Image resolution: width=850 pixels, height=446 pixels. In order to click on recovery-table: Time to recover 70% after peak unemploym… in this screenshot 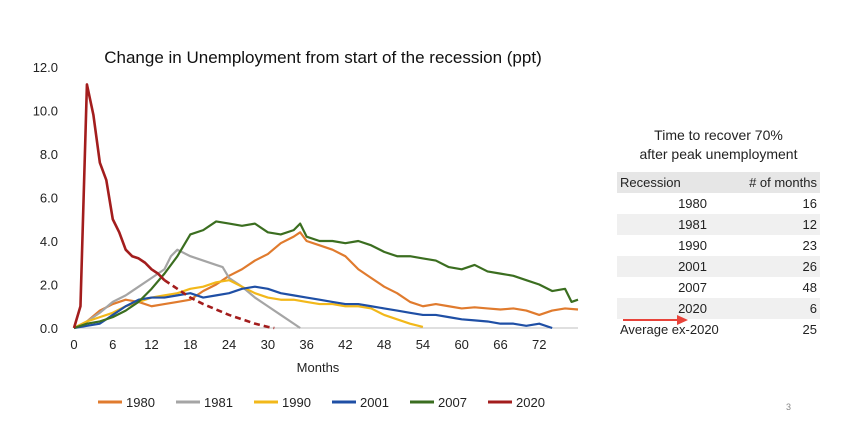, I will do `click(718, 233)`.